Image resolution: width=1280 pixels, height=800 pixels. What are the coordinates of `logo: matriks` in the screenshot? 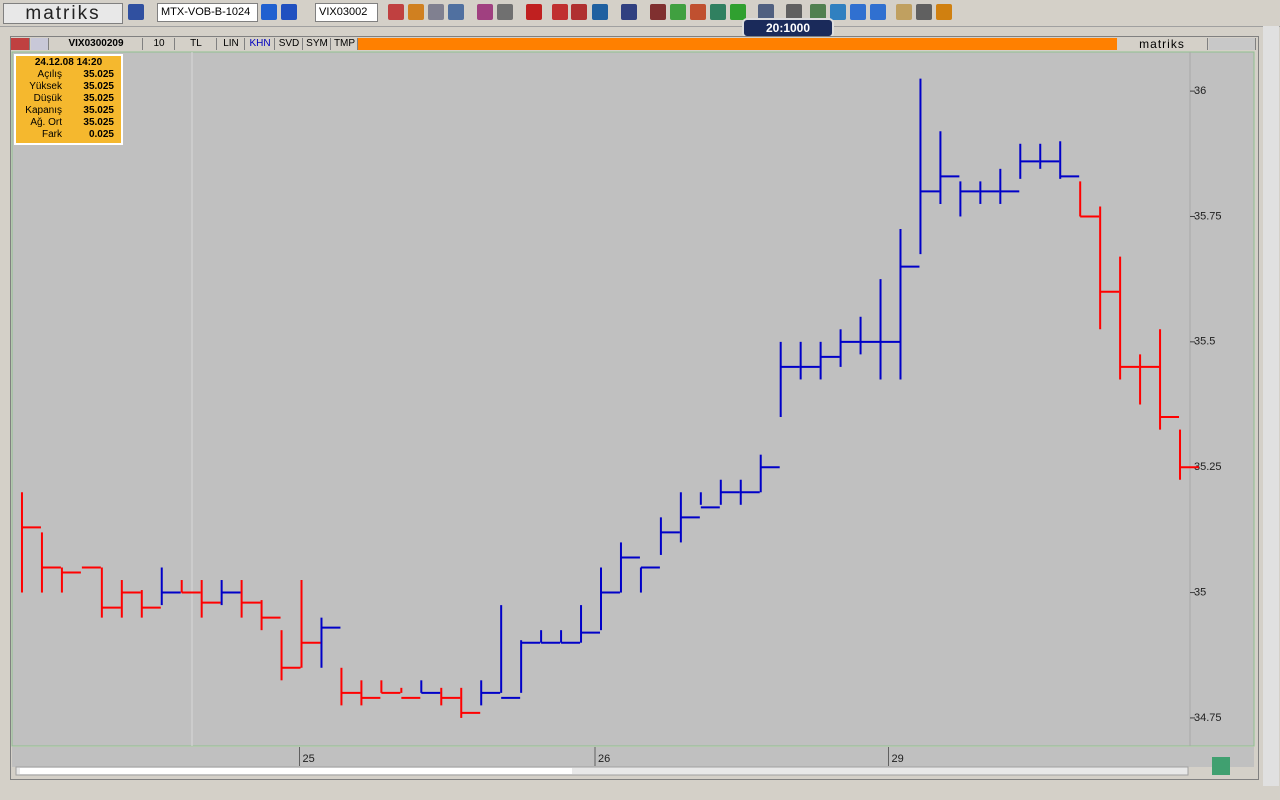 It's located at (63, 13).